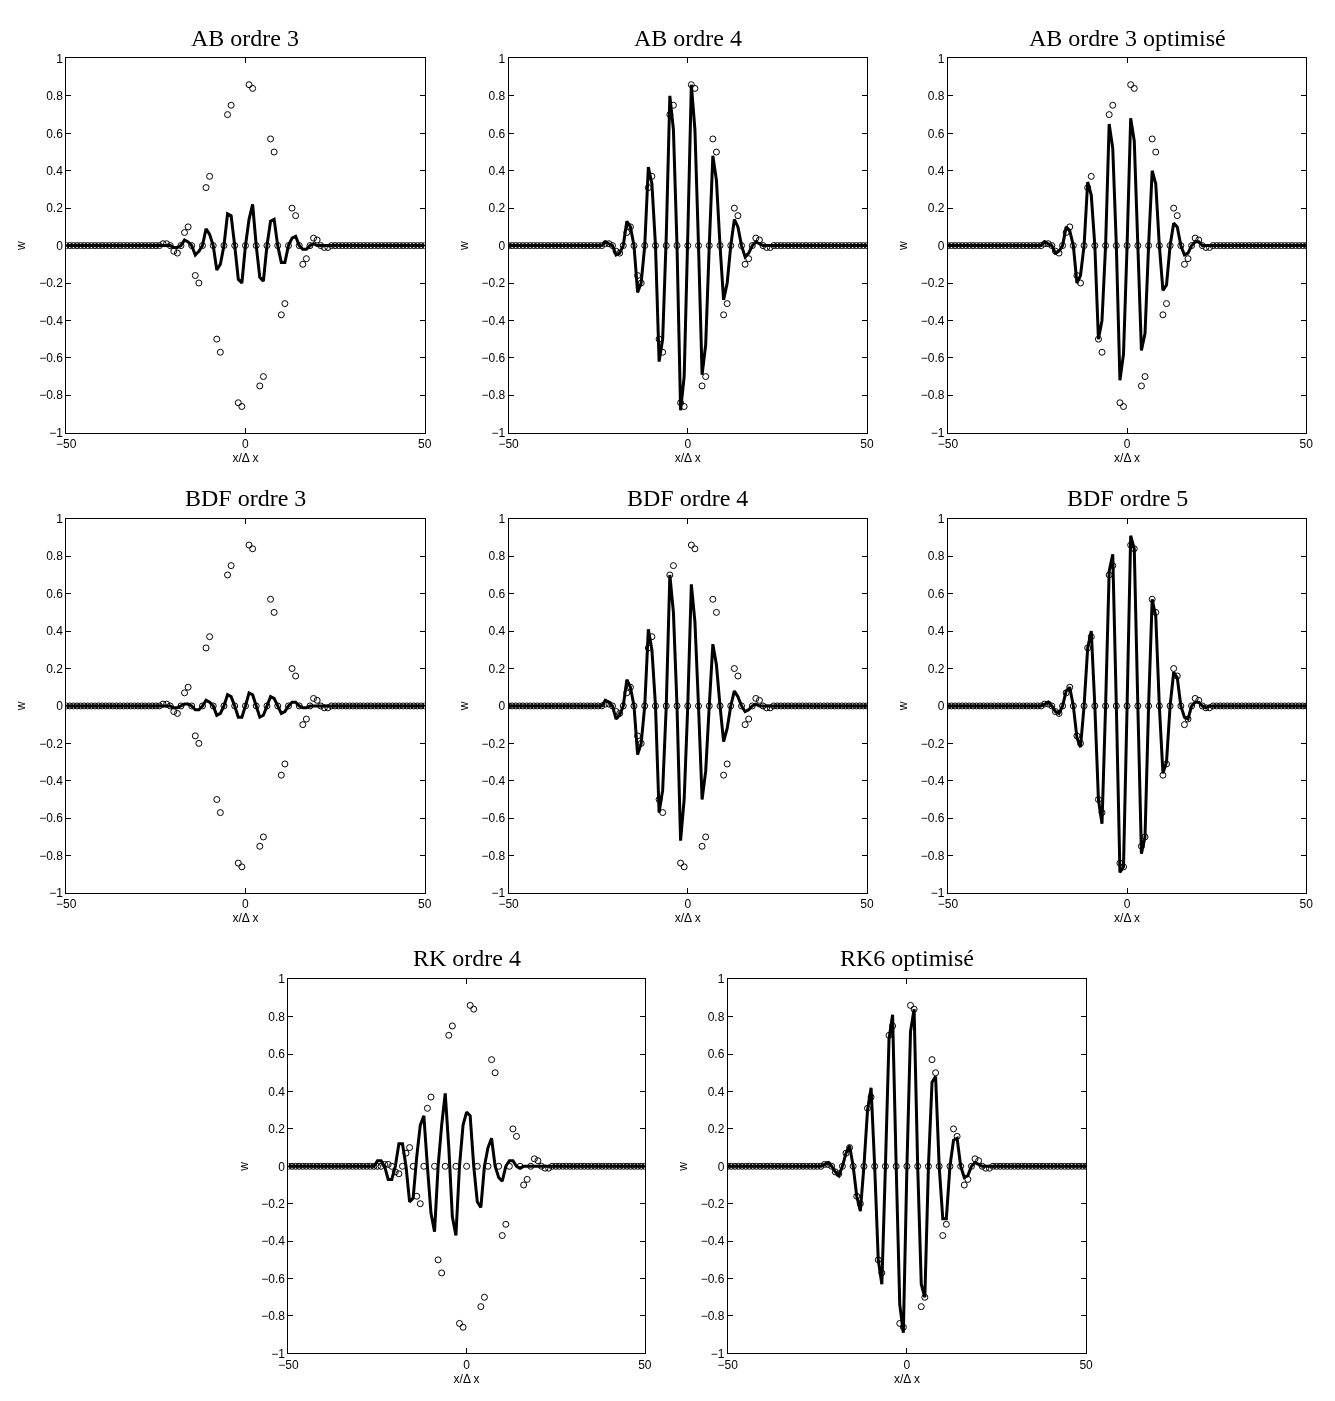 This screenshot has height=1401, width=1335. Describe the element at coordinates (467, 958) in the screenshot. I see `chart-title: RK ordre 4` at that location.